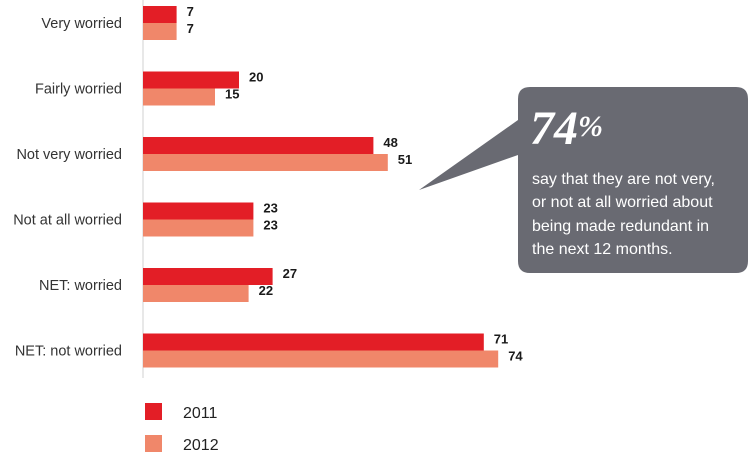 This screenshot has width=755, height=463. I want to click on callout-line-4: the next 12 months., so click(602, 249).